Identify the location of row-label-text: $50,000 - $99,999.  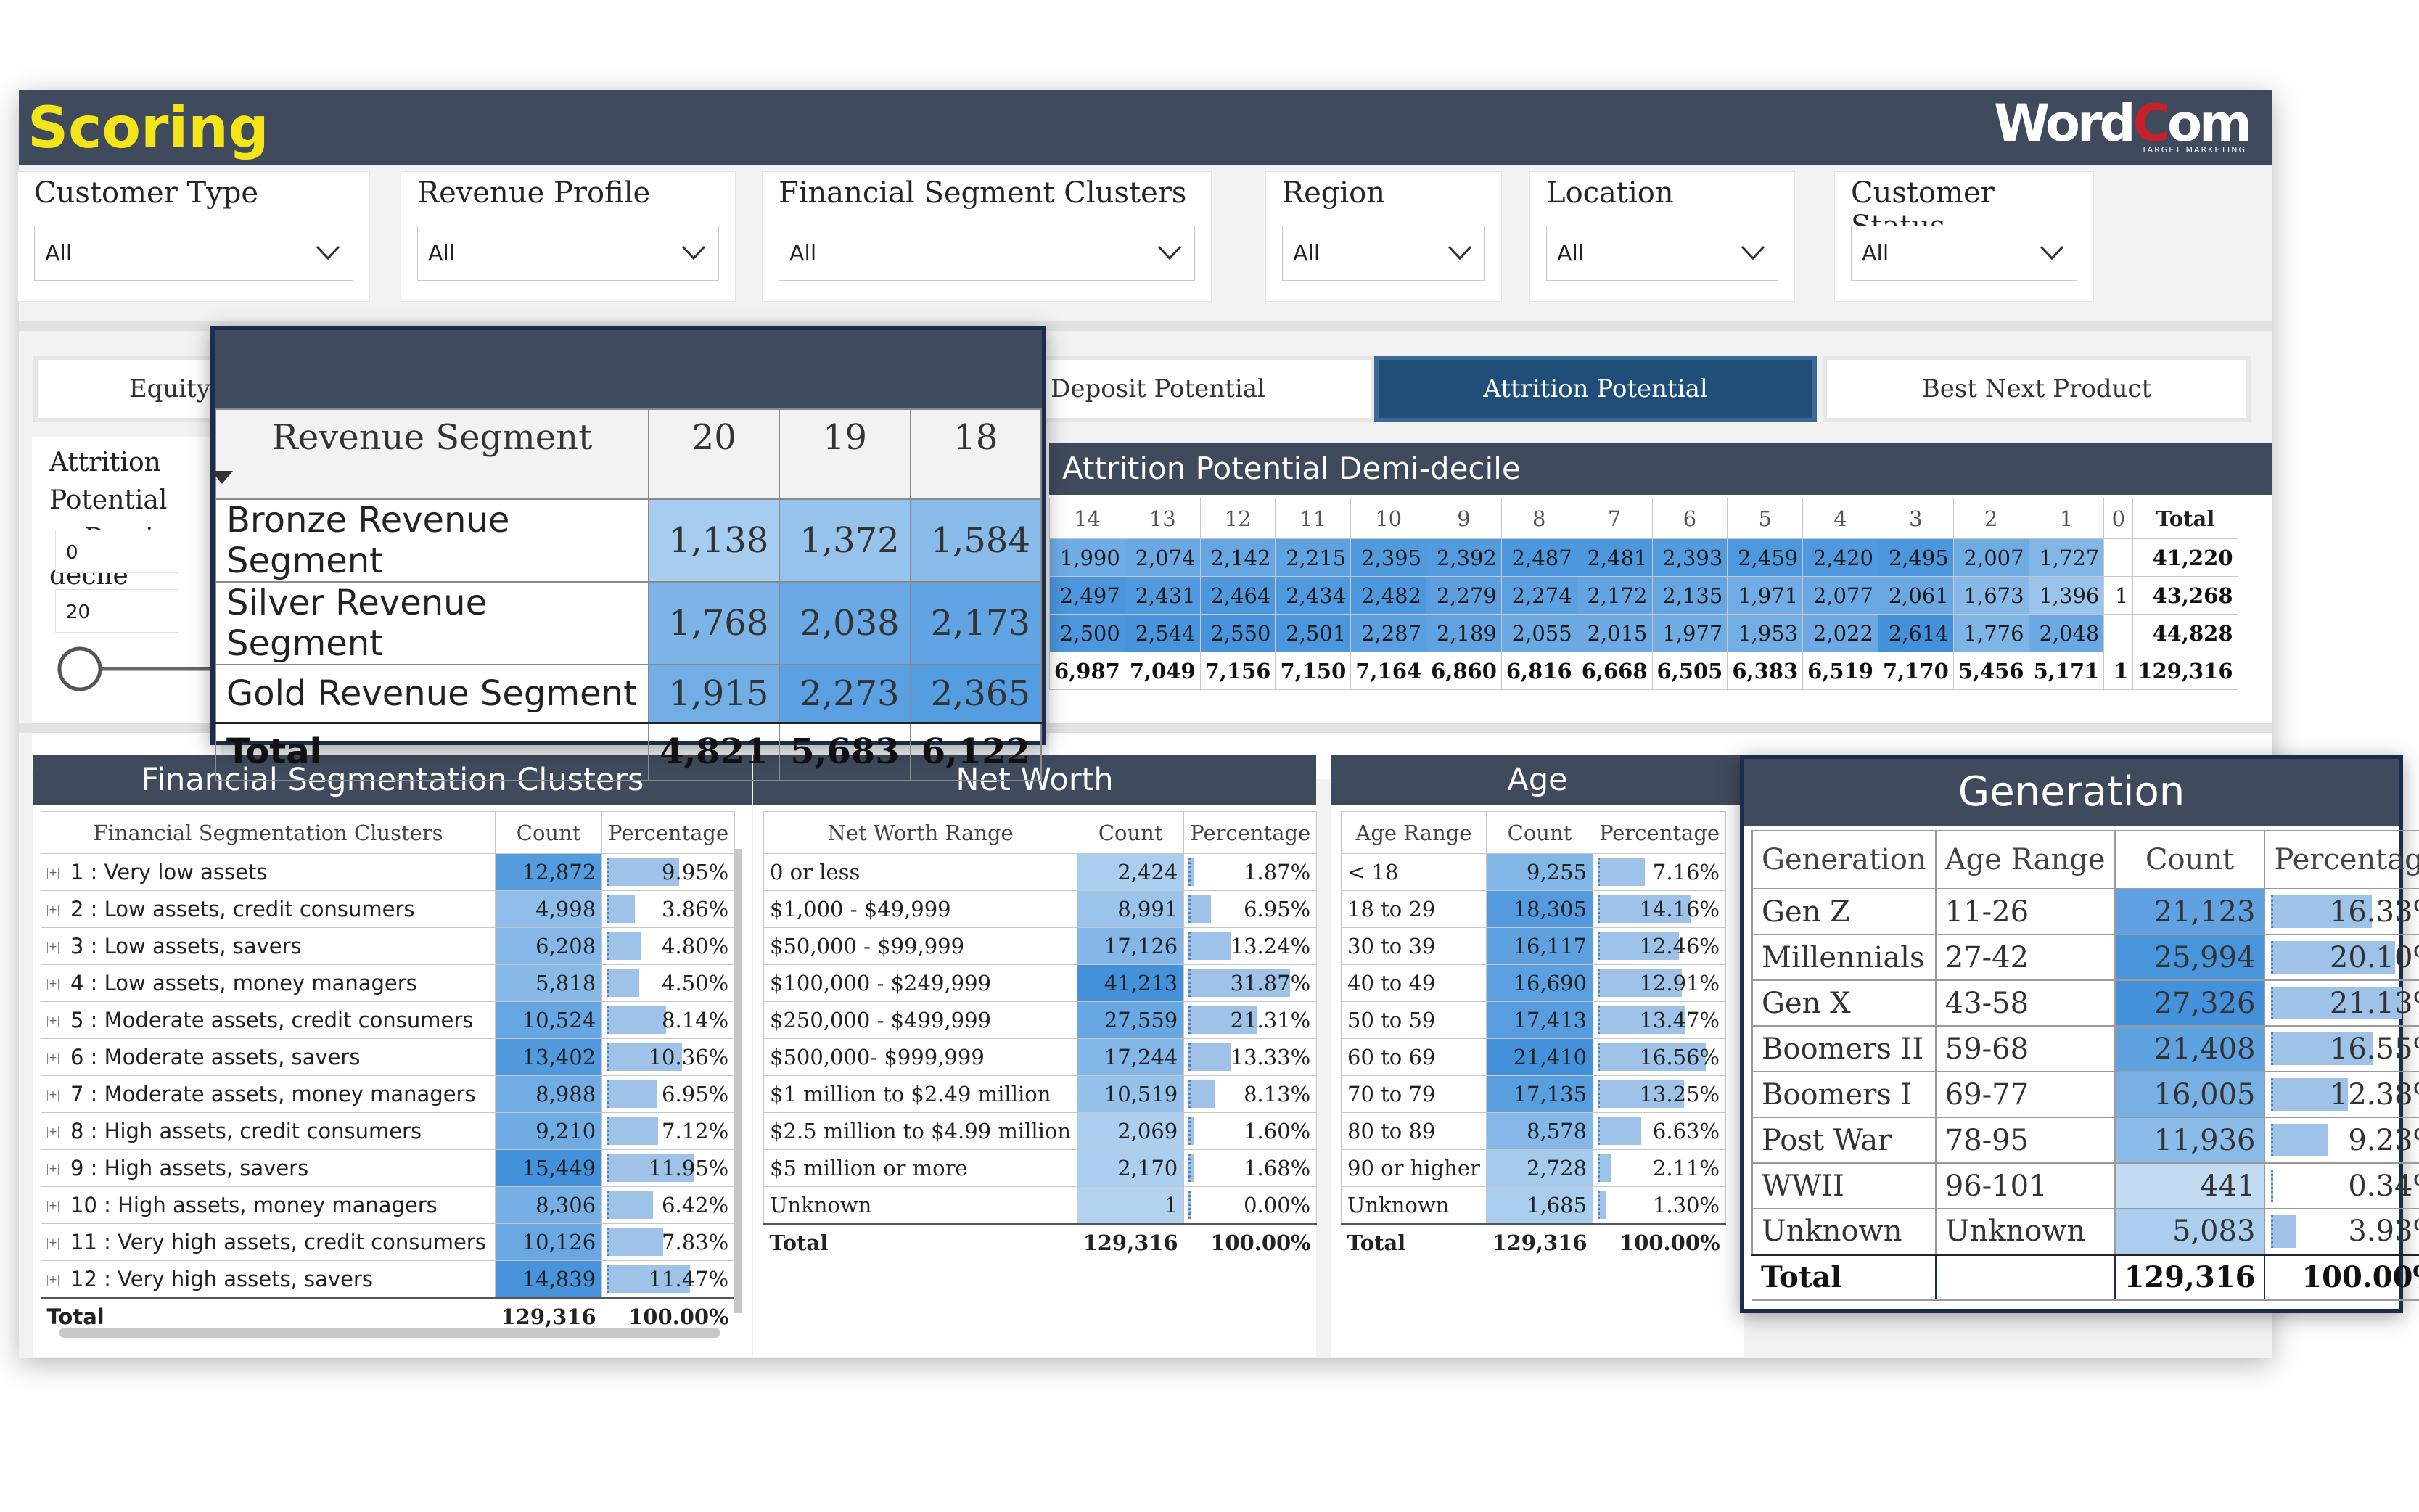
(867, 946).